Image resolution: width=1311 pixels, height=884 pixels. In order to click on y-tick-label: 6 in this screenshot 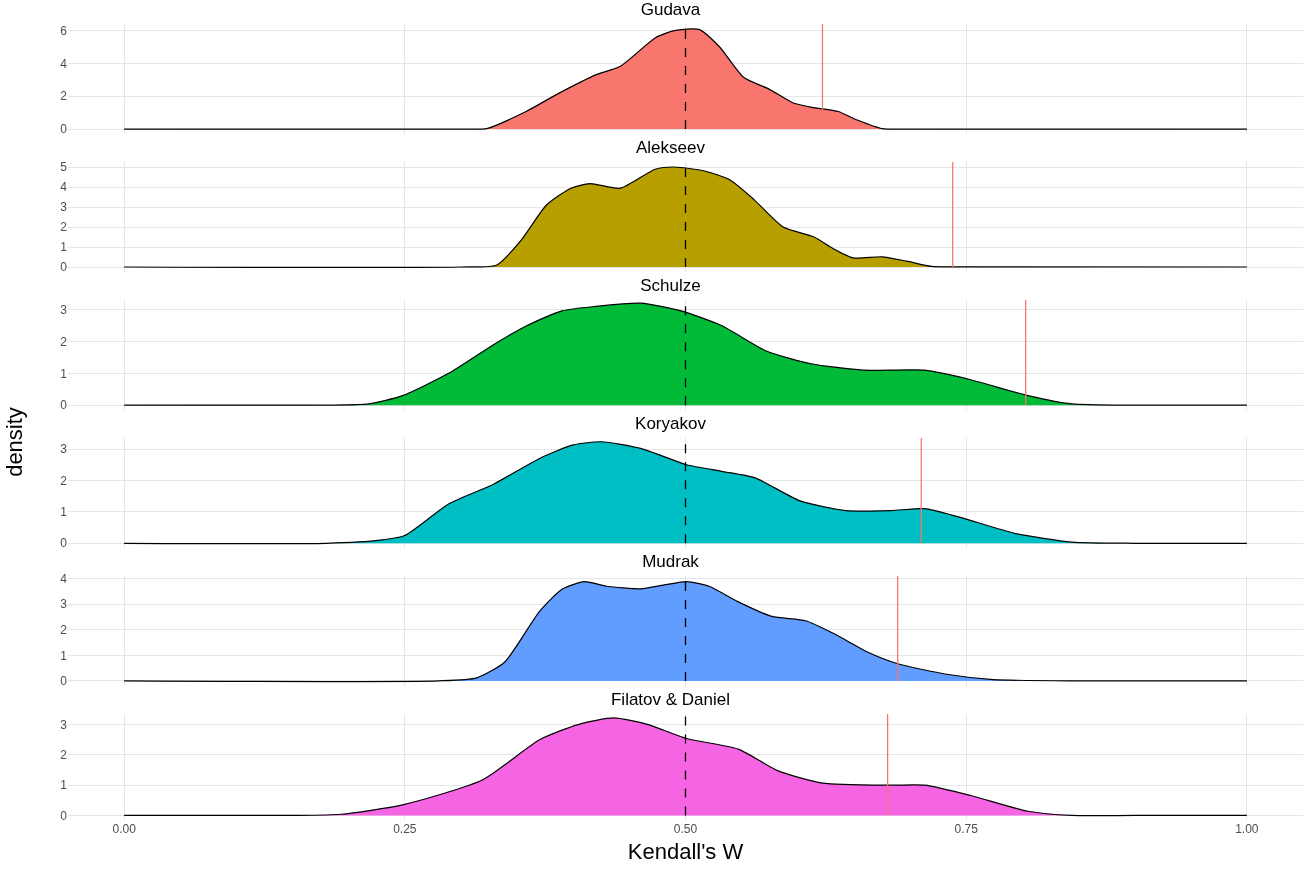, I will do `click(64, 30)`.